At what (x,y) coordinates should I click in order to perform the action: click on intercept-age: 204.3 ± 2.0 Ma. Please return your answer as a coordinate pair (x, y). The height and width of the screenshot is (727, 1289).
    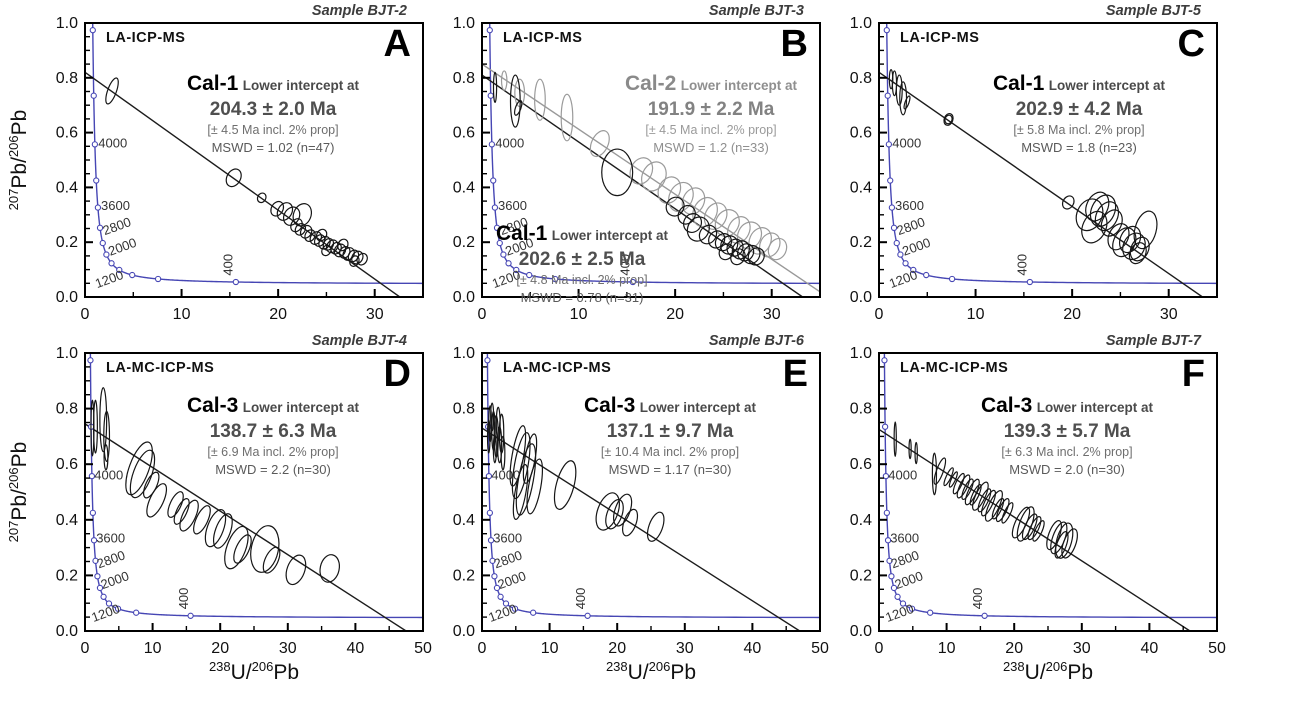
    Looking at the image, I should click on (273, 110).